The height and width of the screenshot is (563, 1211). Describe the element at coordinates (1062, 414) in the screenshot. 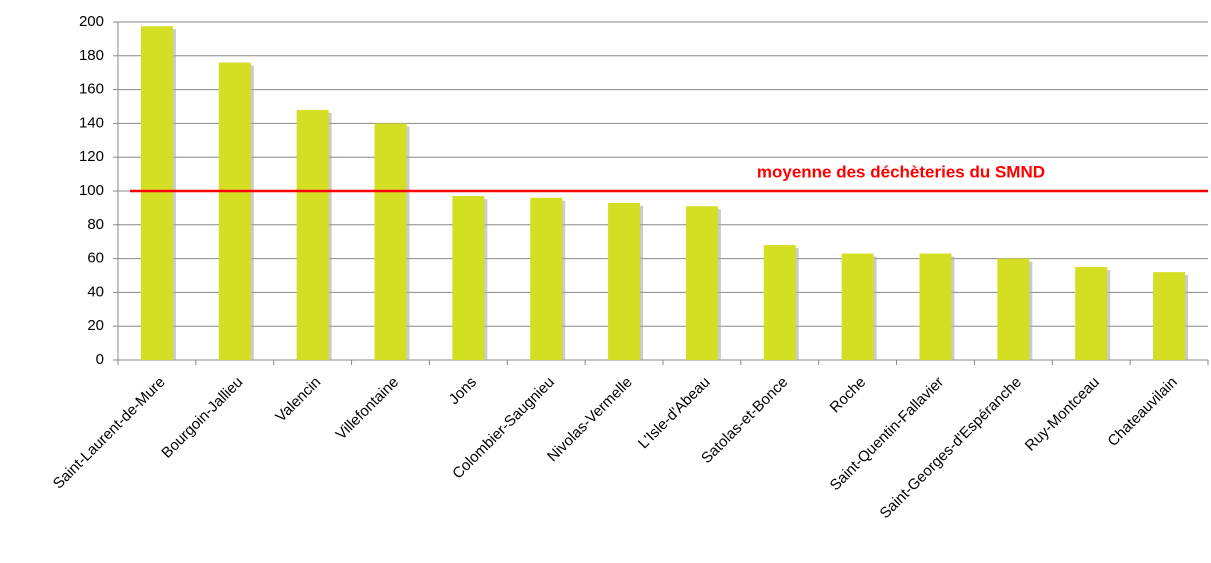

I see `x-tick-label: Ruy-Montceau` at that location.